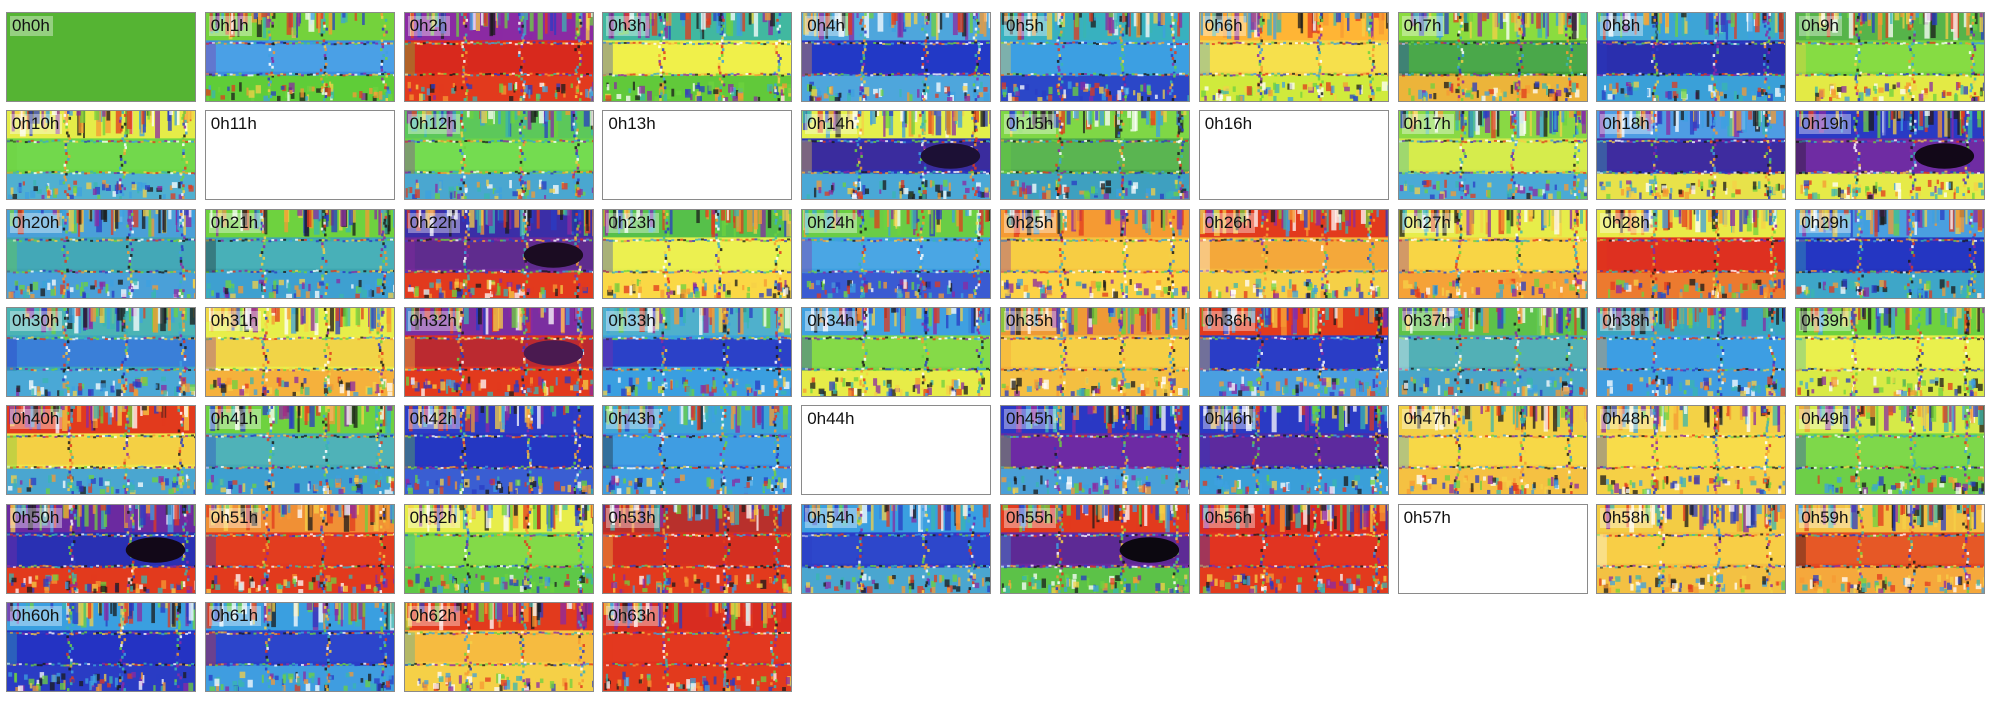  What do you see at coordinates (498, 155) in the screenshot?
I see `tile: 0h12h` at bounding box center [498, 155].